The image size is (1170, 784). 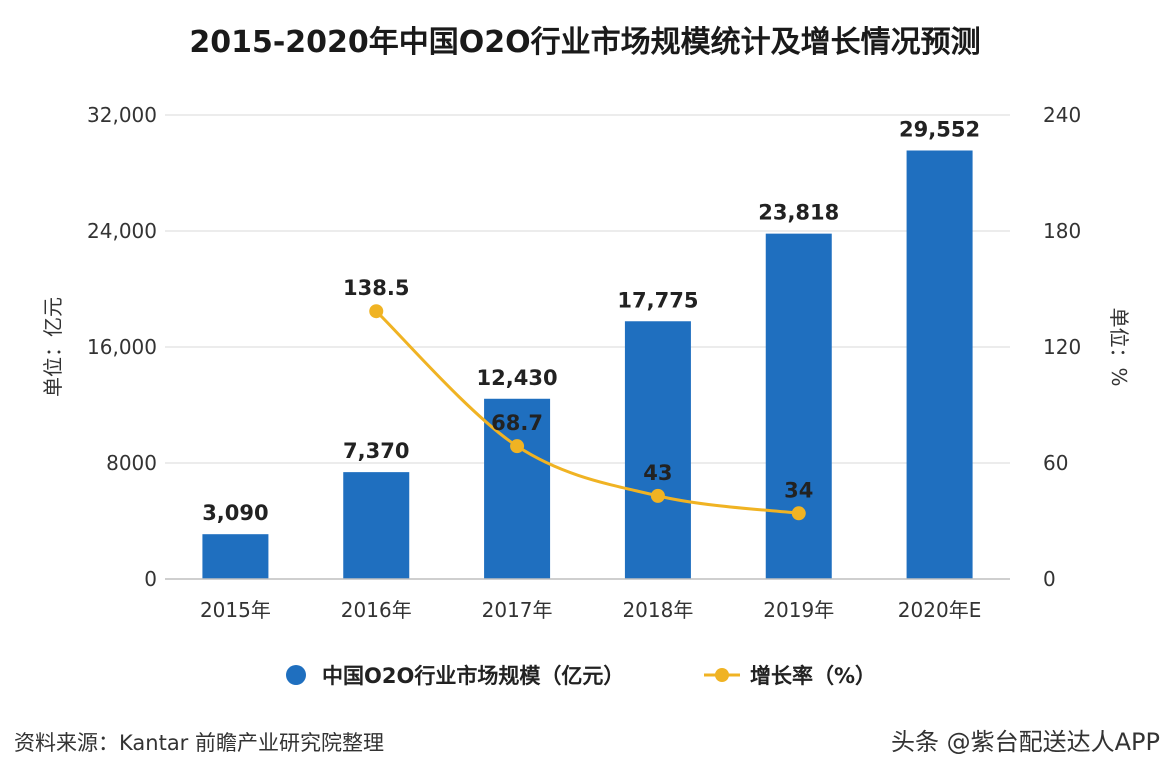 I want to click on right-axis-tick-label: 120, so click(x=1062, y=347).